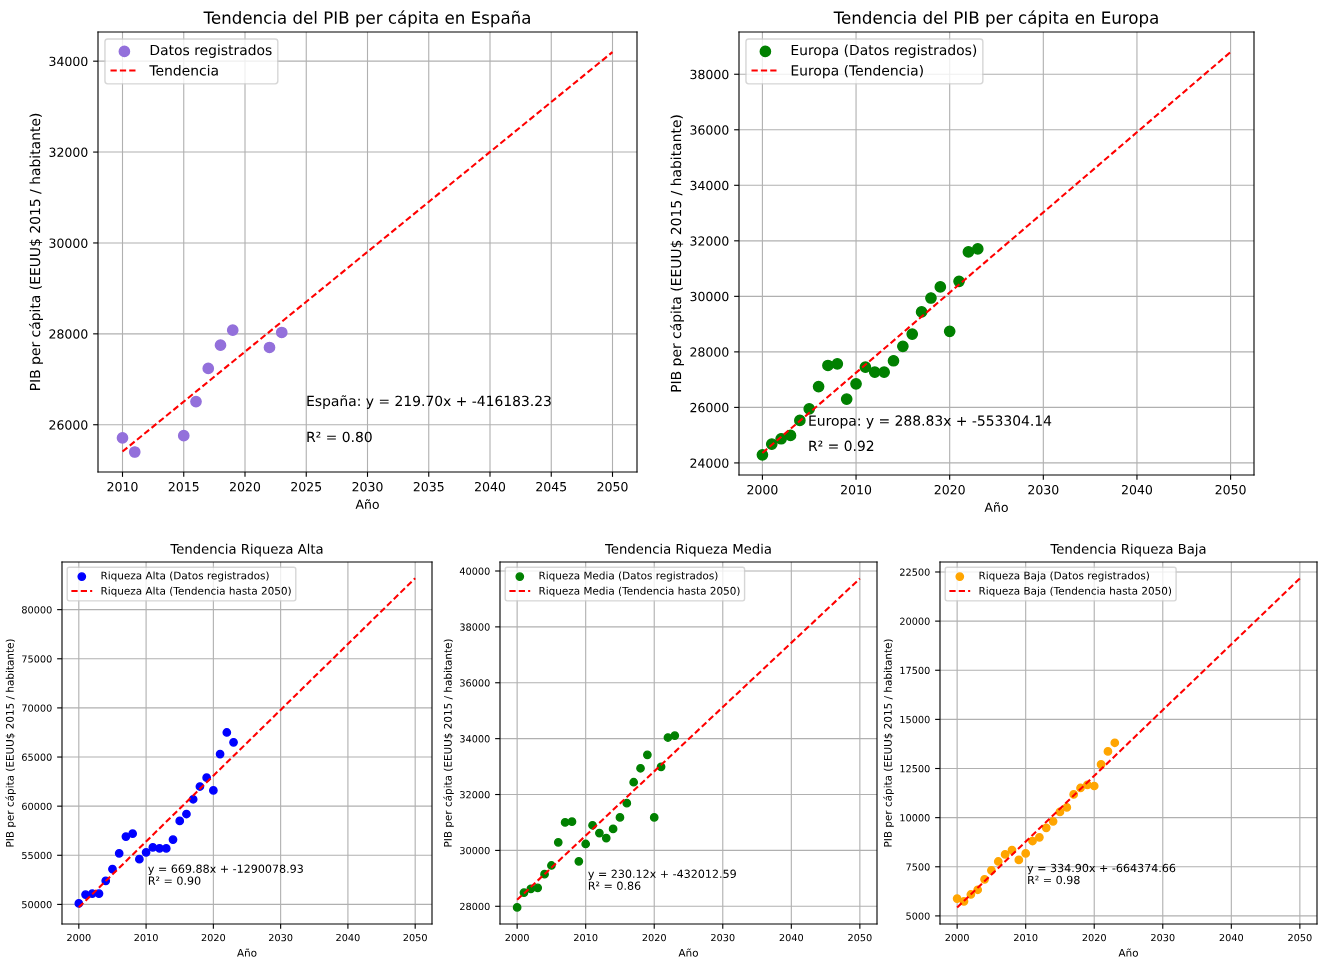 This screenshot has width=1322, height=964. I want to click on y-tick-label: 17500, so click(915, 670).